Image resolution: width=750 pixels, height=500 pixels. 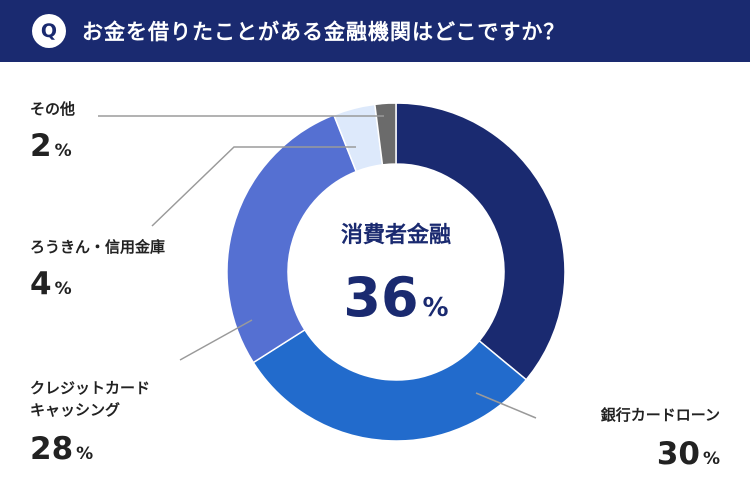 What do you see at coordinates (396, 297) in the screenshot?
I see `center-value: 36%` at bounding box center [396, 297].